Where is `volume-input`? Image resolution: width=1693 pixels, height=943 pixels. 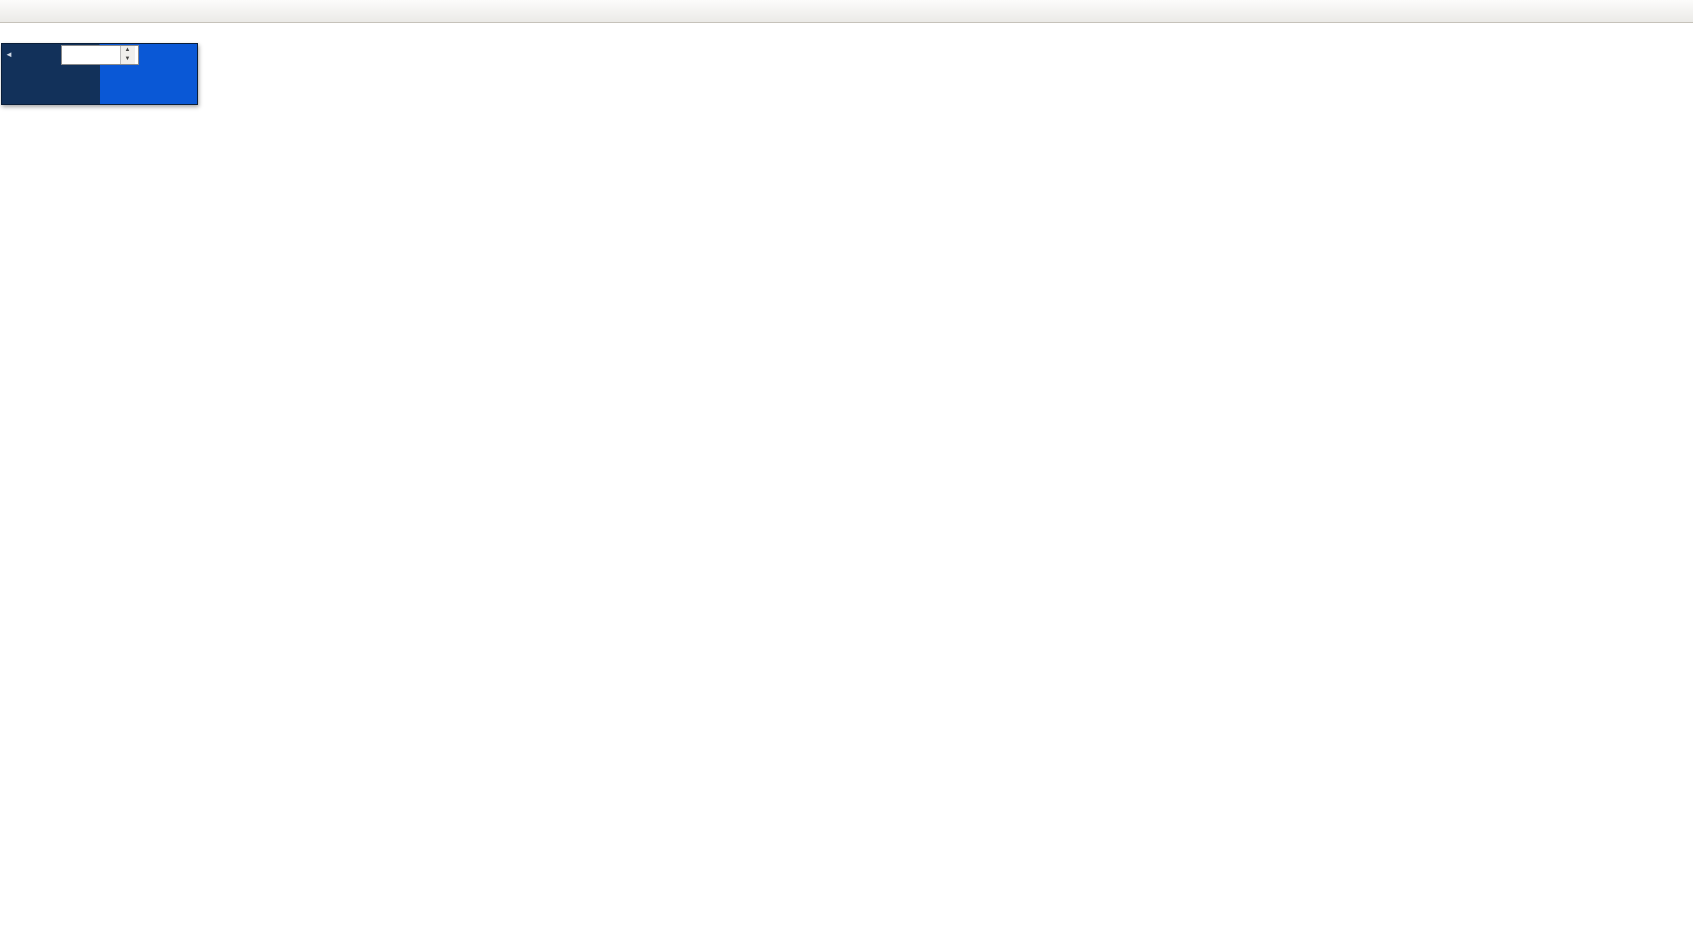 volume-input is located at coordinates (90, 55).